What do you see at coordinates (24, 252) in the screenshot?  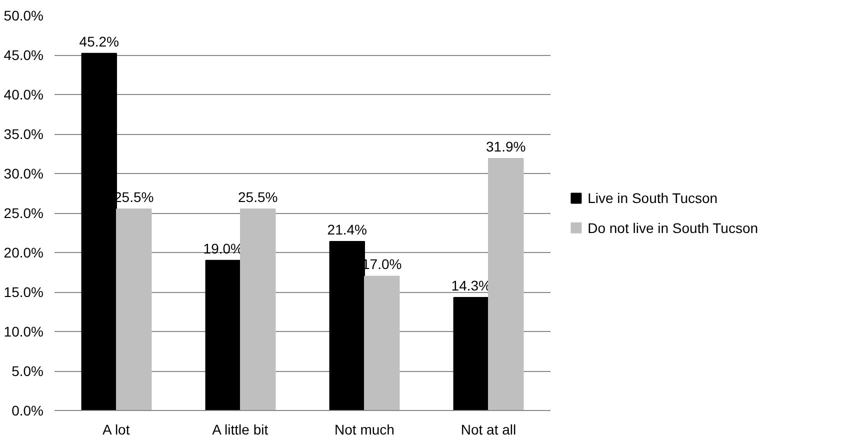 I see `y-tick-label: 20.0%` at bounding box center [24, 252].